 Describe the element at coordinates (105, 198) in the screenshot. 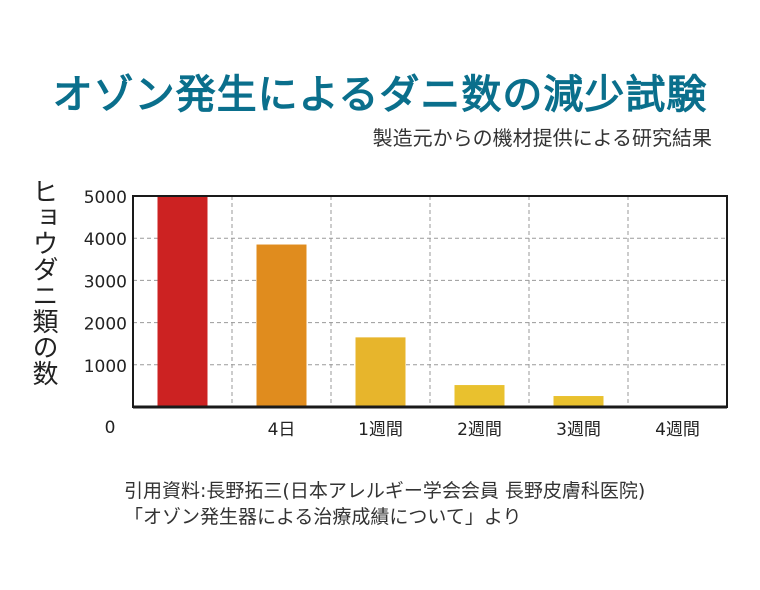

I see `y-tick-label: 5000` at that location.